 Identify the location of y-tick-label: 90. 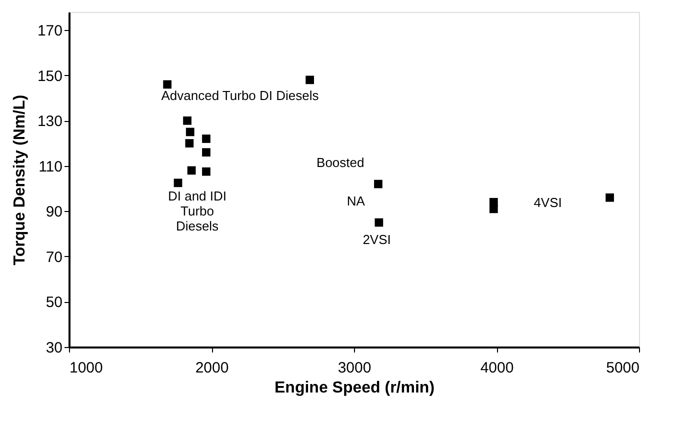
(54, 212).